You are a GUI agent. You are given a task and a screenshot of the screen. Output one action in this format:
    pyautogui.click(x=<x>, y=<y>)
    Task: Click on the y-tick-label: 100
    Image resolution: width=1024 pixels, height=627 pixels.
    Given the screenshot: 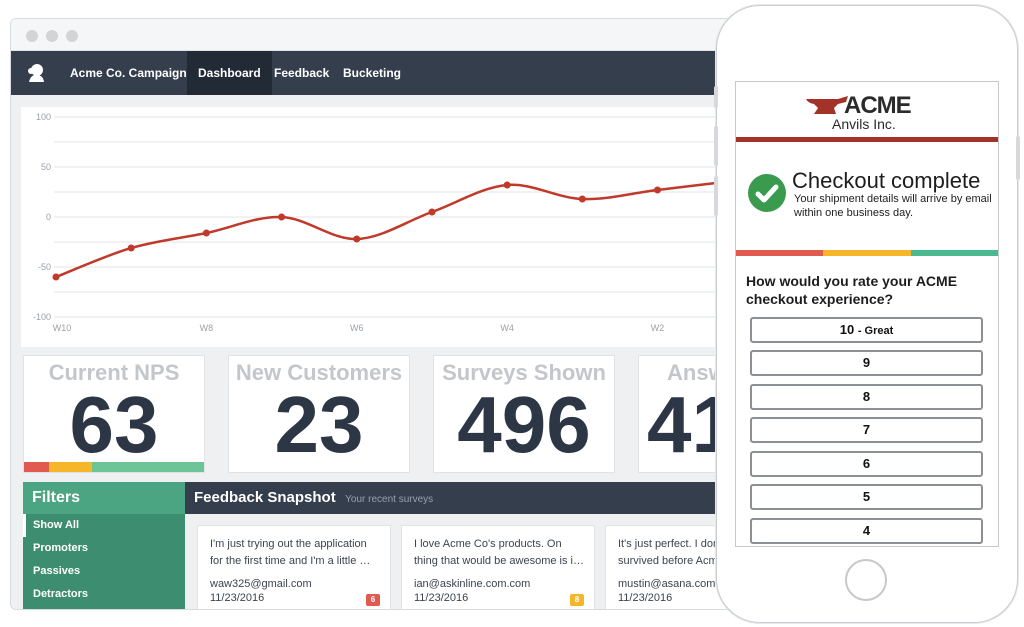 What is the action you would take?
    pyautogui.click(x=43, y=117)
    